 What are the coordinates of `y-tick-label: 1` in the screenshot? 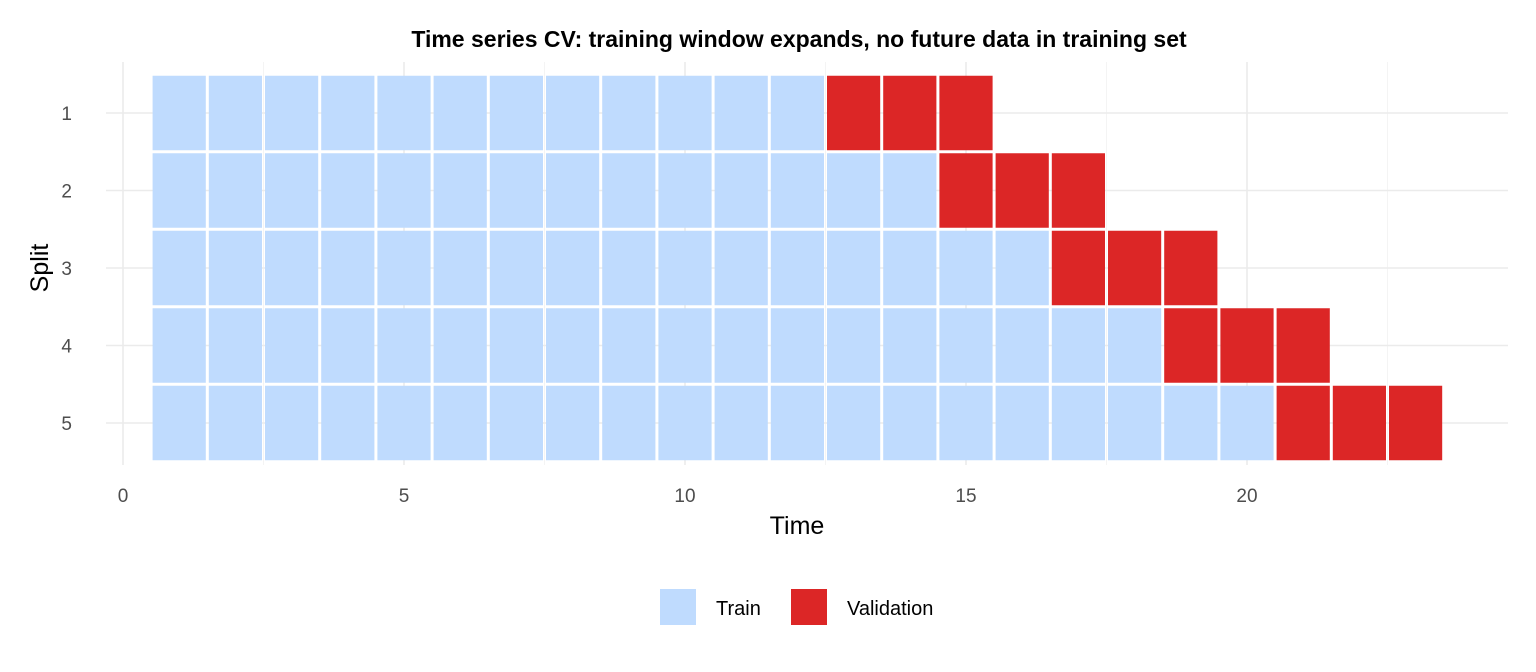 It's located at (66, 114).